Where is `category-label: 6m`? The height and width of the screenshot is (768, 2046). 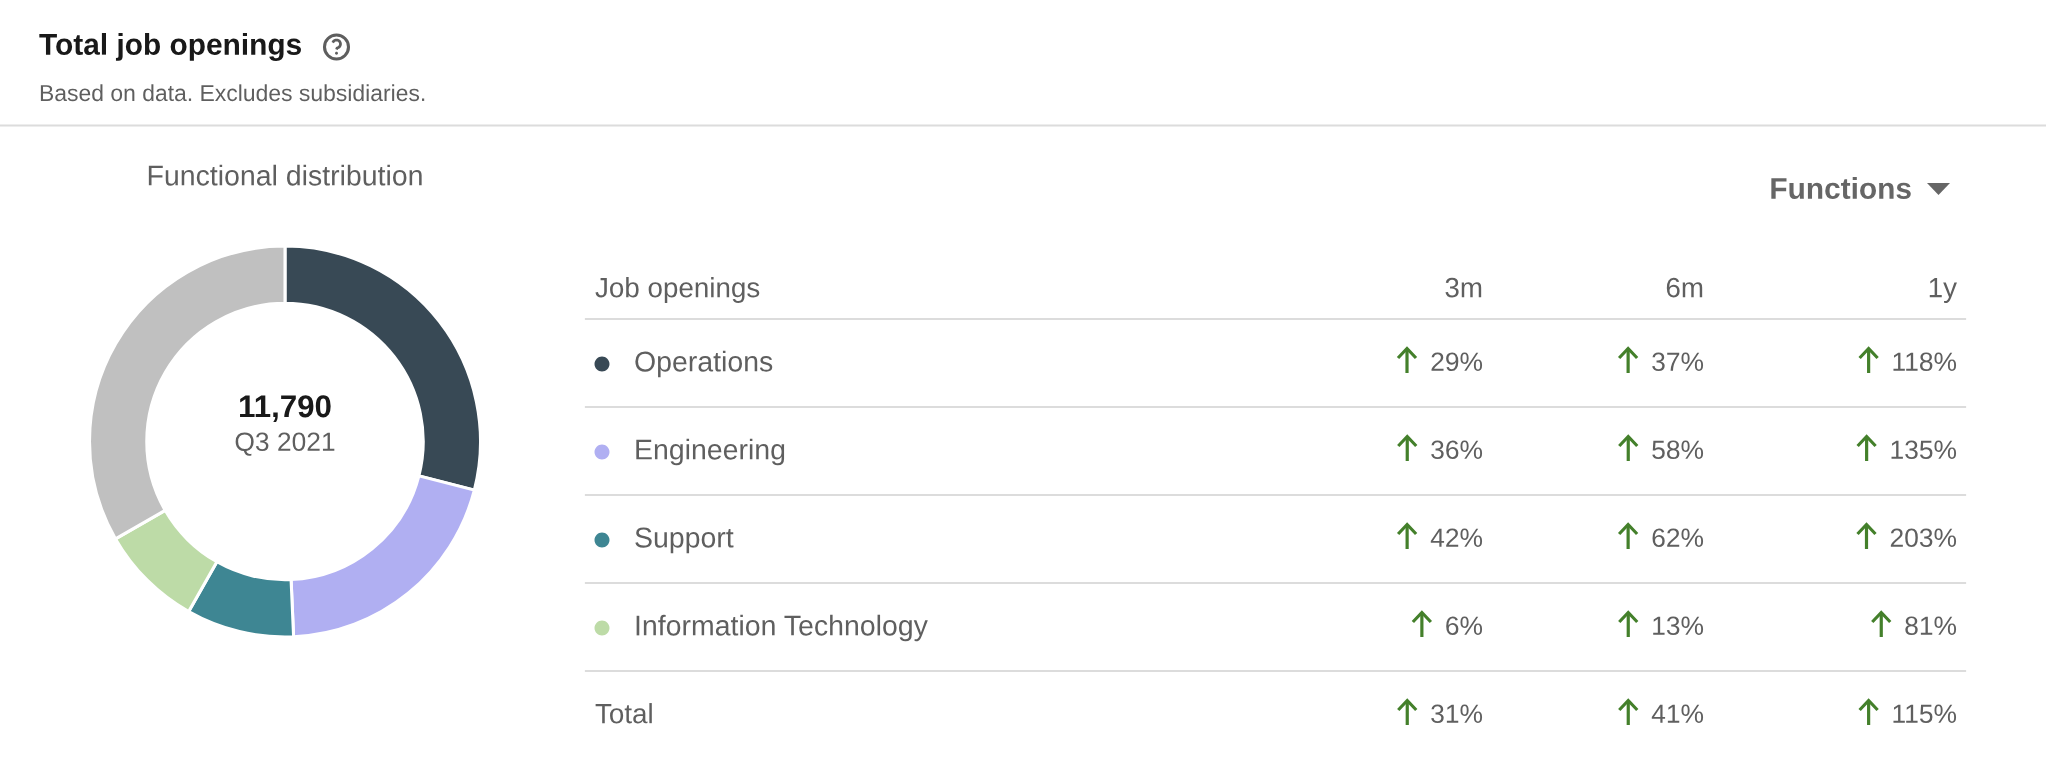
category-label: 6m is located at coordinates (1684, 287).